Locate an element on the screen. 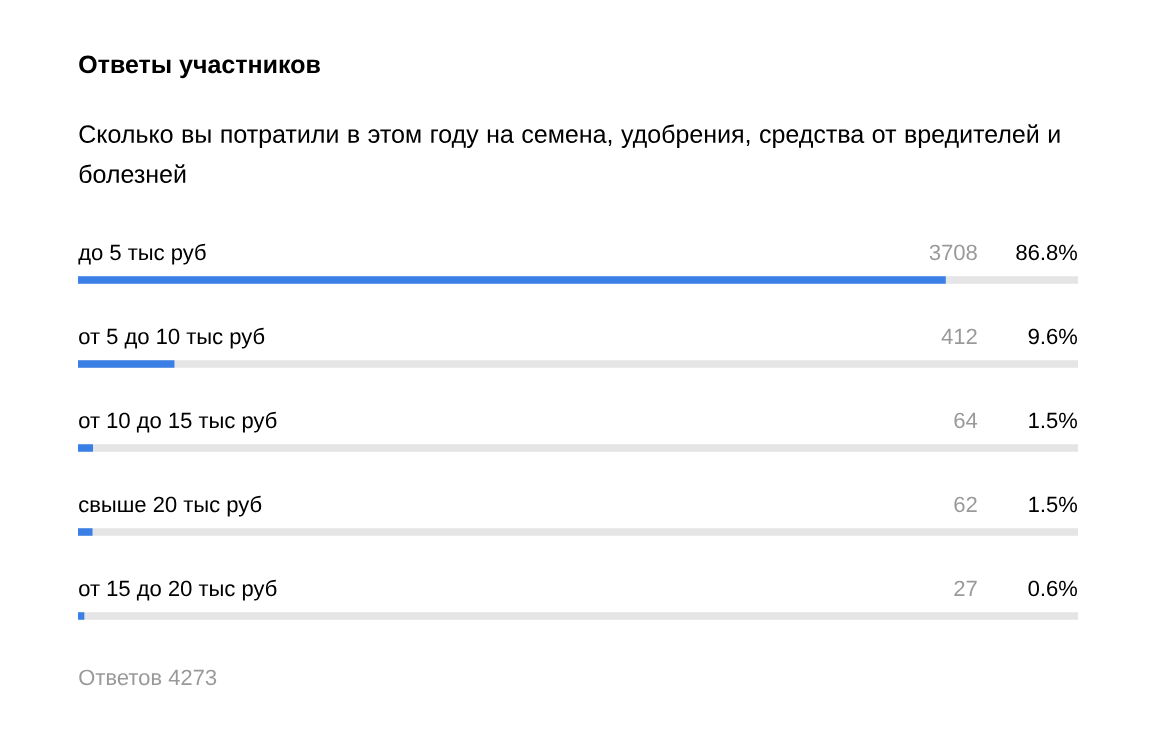  chart-title: Ответы участников is located at coordinates (199, 67).